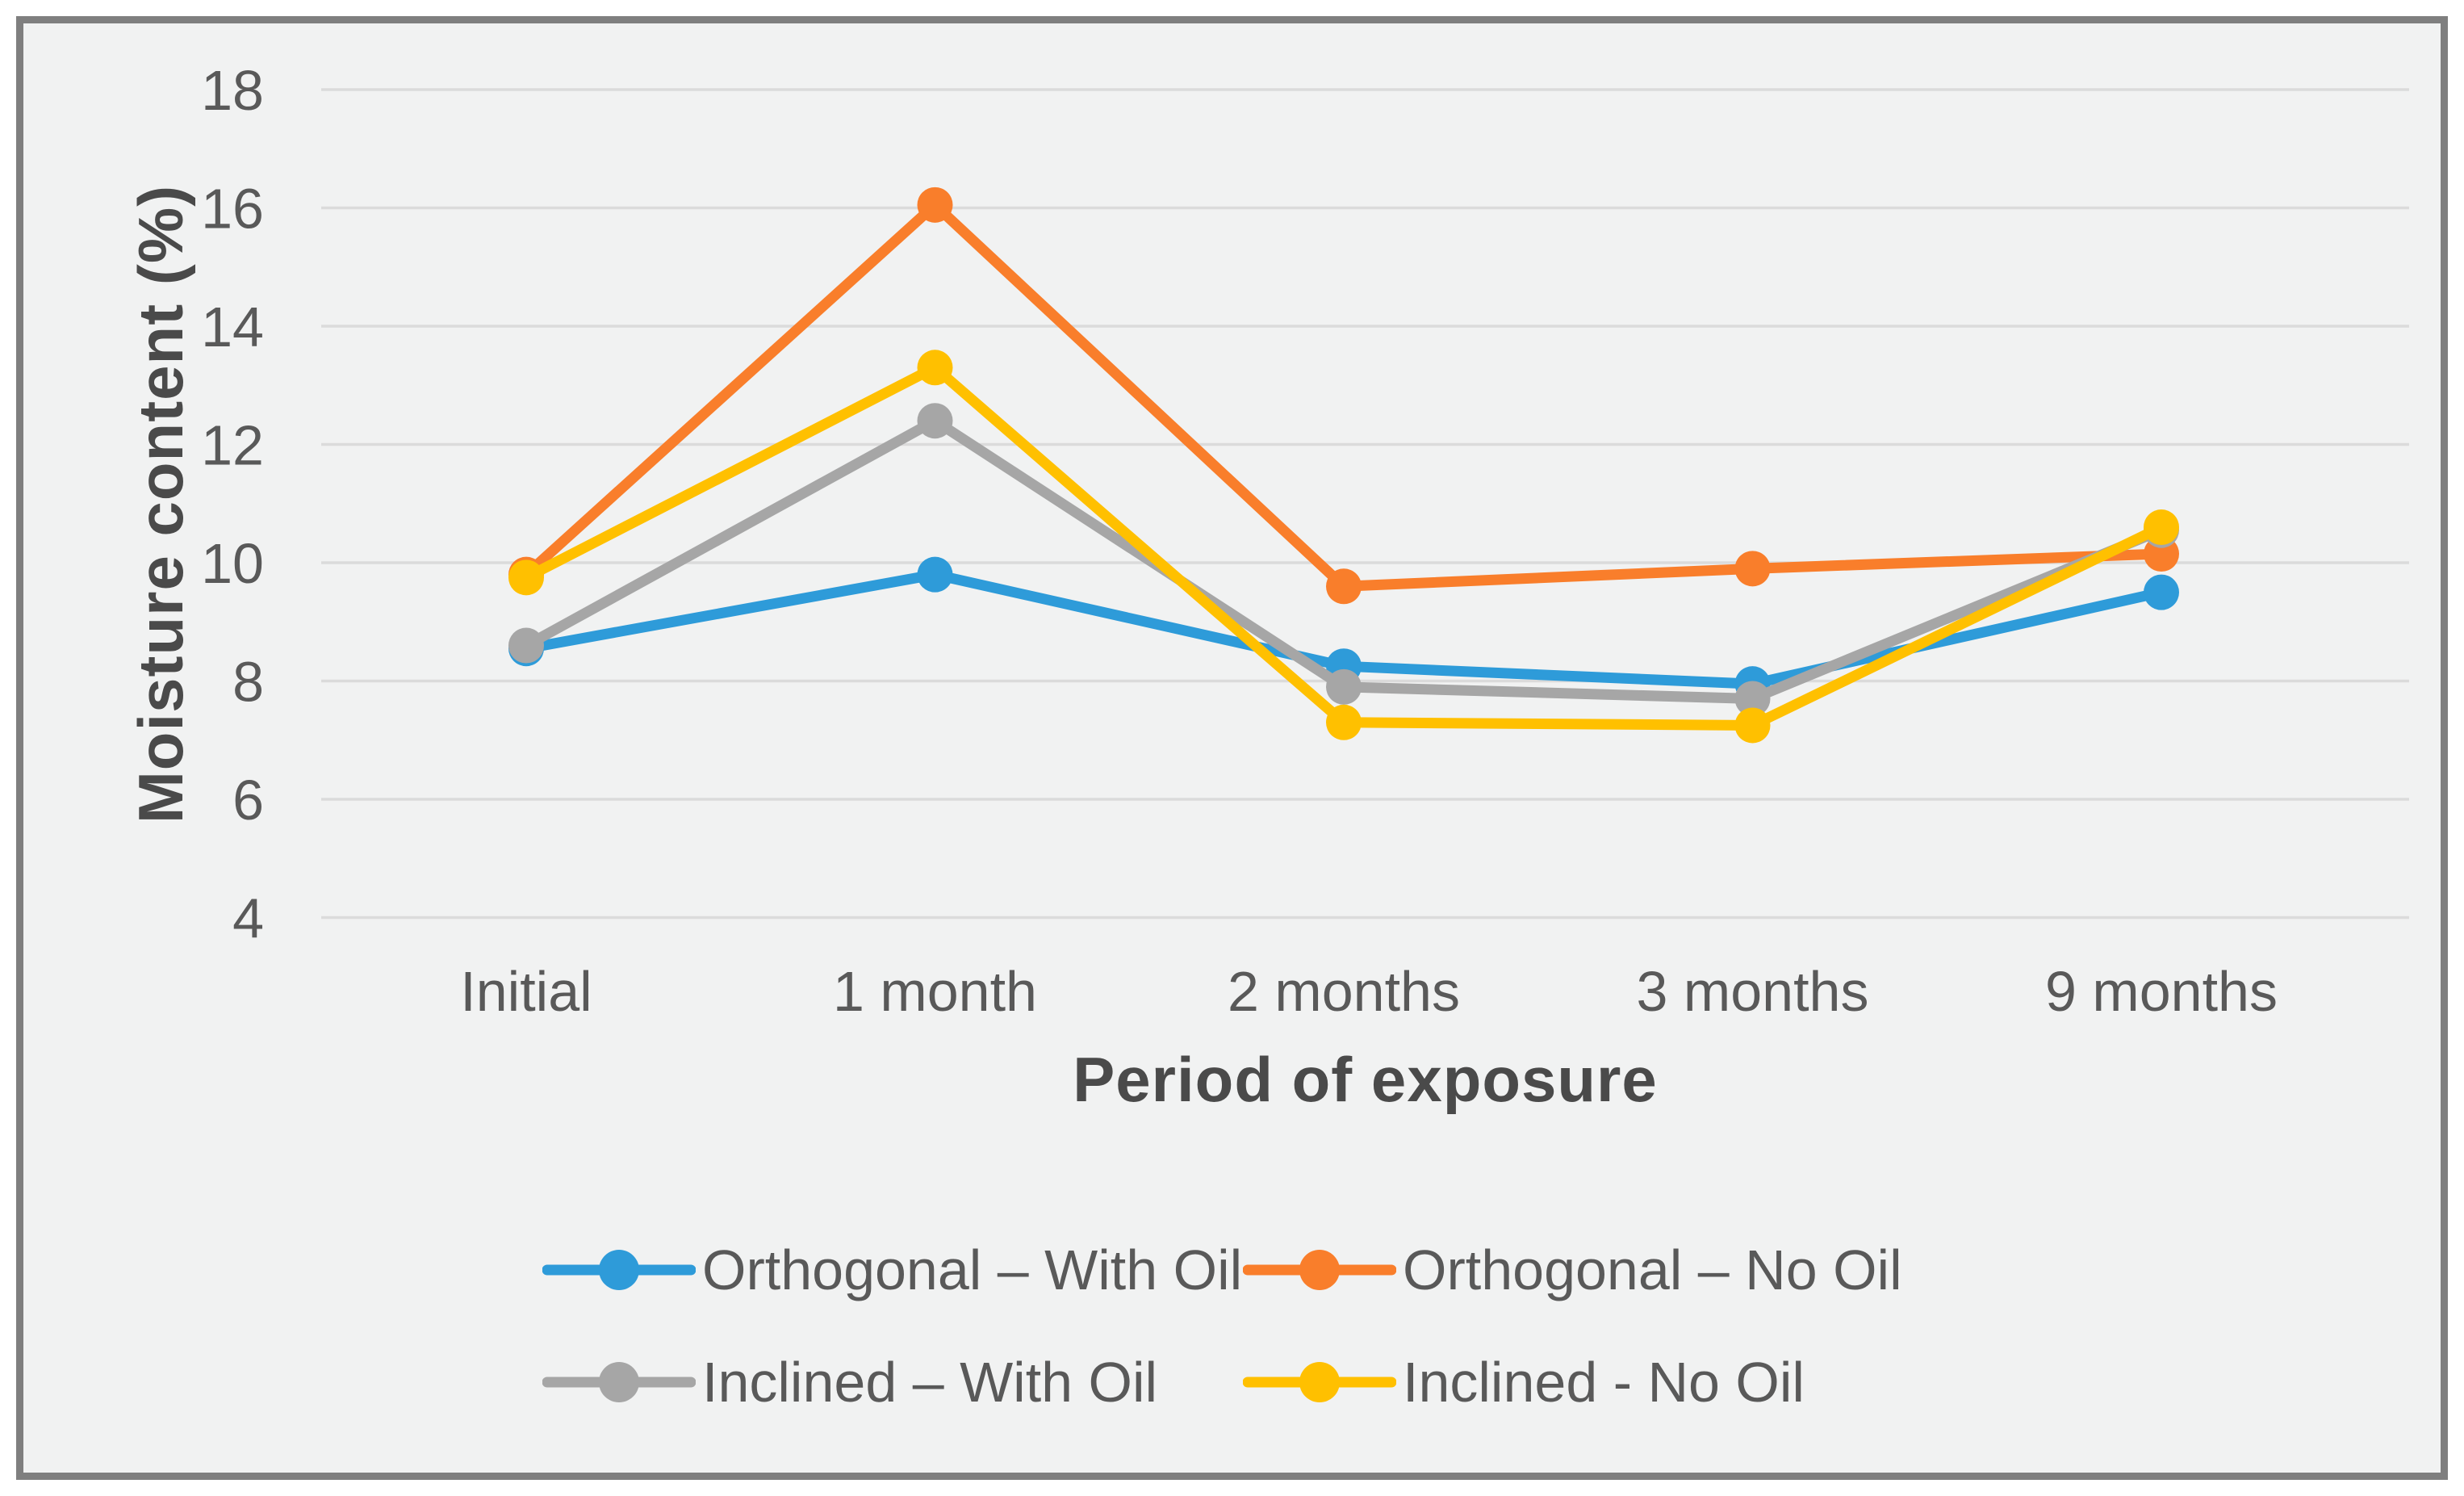  I want to click on x-tick-label: 2 months, so click(1344, 991).